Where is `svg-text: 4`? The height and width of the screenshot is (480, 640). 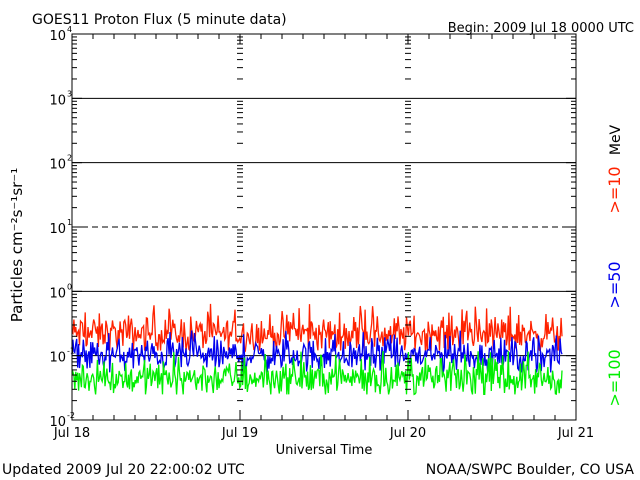 svg-text: 4 is located at coordinates (69, 29).